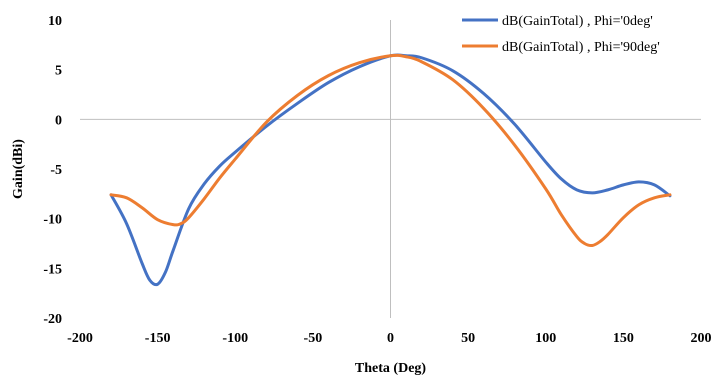  I want to click on x-tick-label: 50, so click(468, 338).